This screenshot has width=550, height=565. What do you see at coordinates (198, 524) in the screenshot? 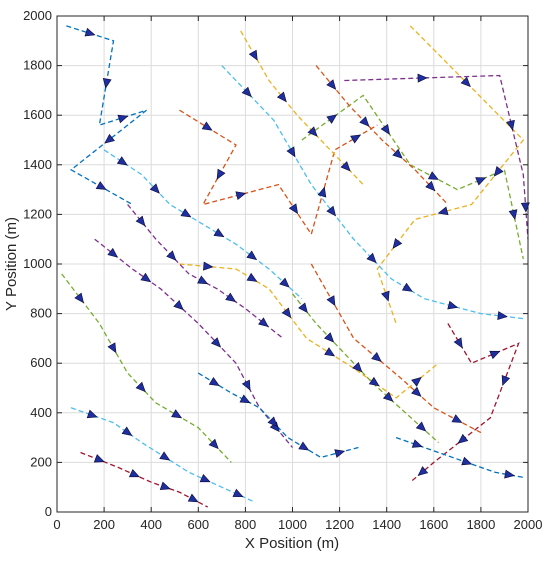
I see `x-tick-label: 600` at bounding box center [198, 524].